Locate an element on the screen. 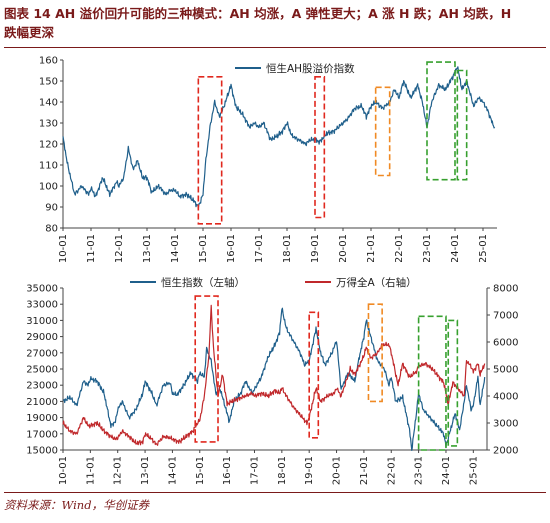 This screenshot has width=550, height=523. y-tick-label: 33000 is located at coordinates (42, 305).